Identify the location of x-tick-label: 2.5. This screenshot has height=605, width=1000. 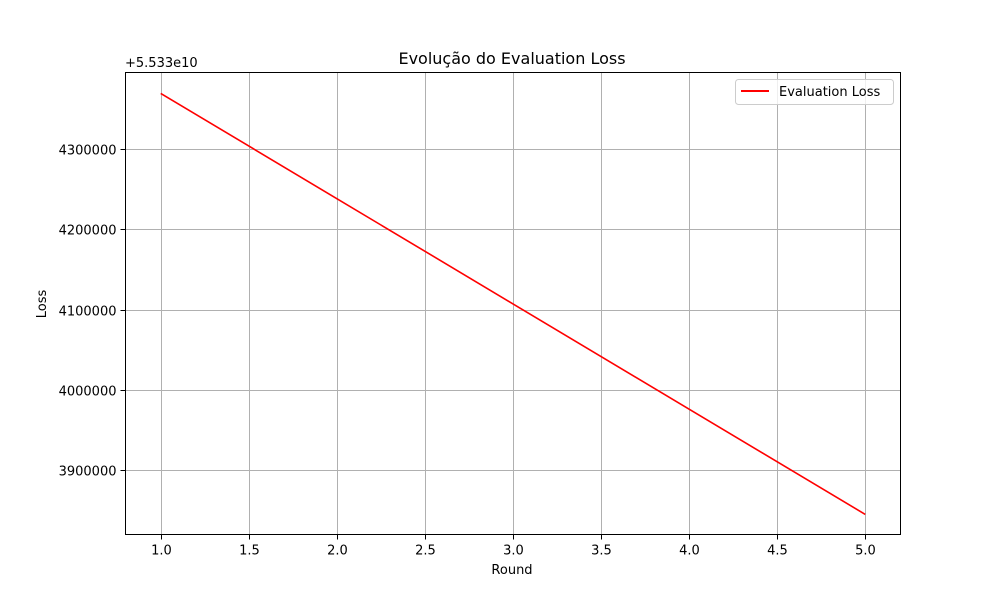
(425, 551).